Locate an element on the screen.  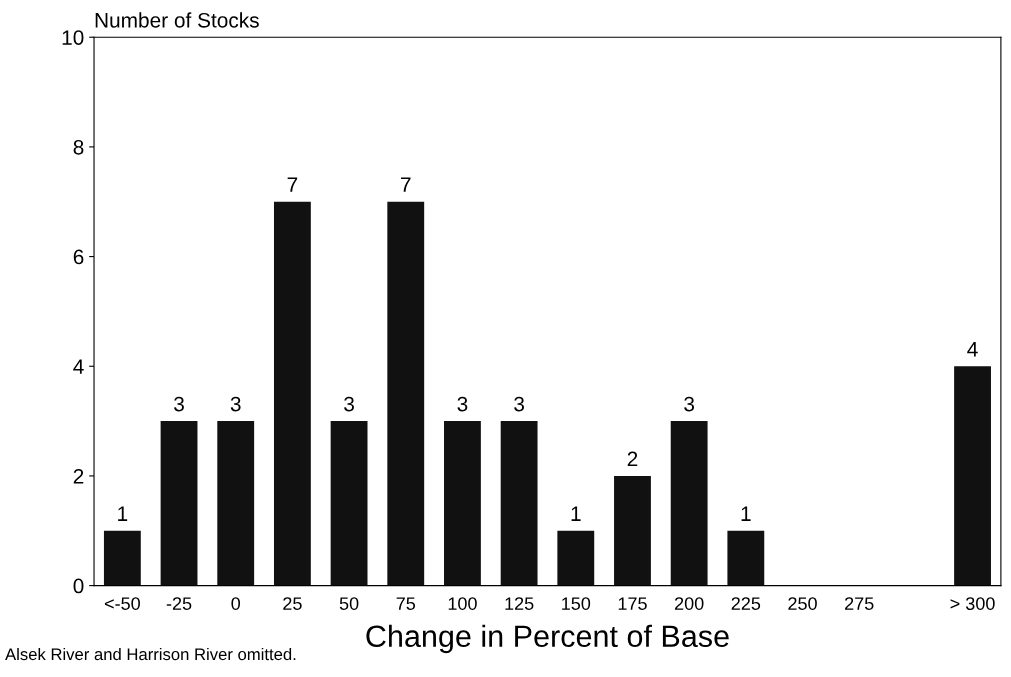
y-tick-label: 6 is located at coordinates (78, 257).